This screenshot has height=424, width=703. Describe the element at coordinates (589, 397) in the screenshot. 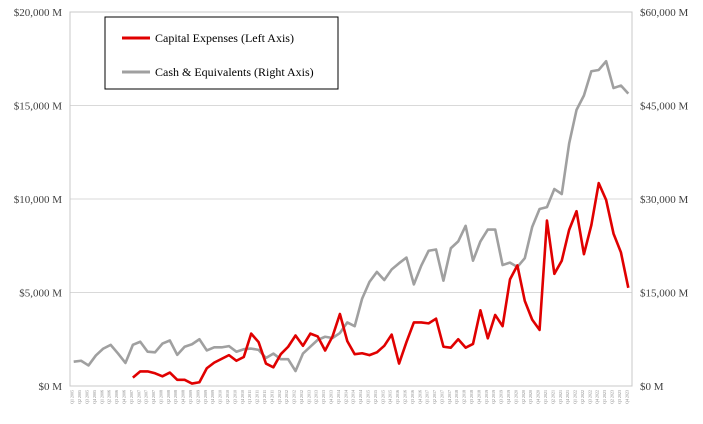

I see `x-axis-tick-label: Q3 2022` at that location.